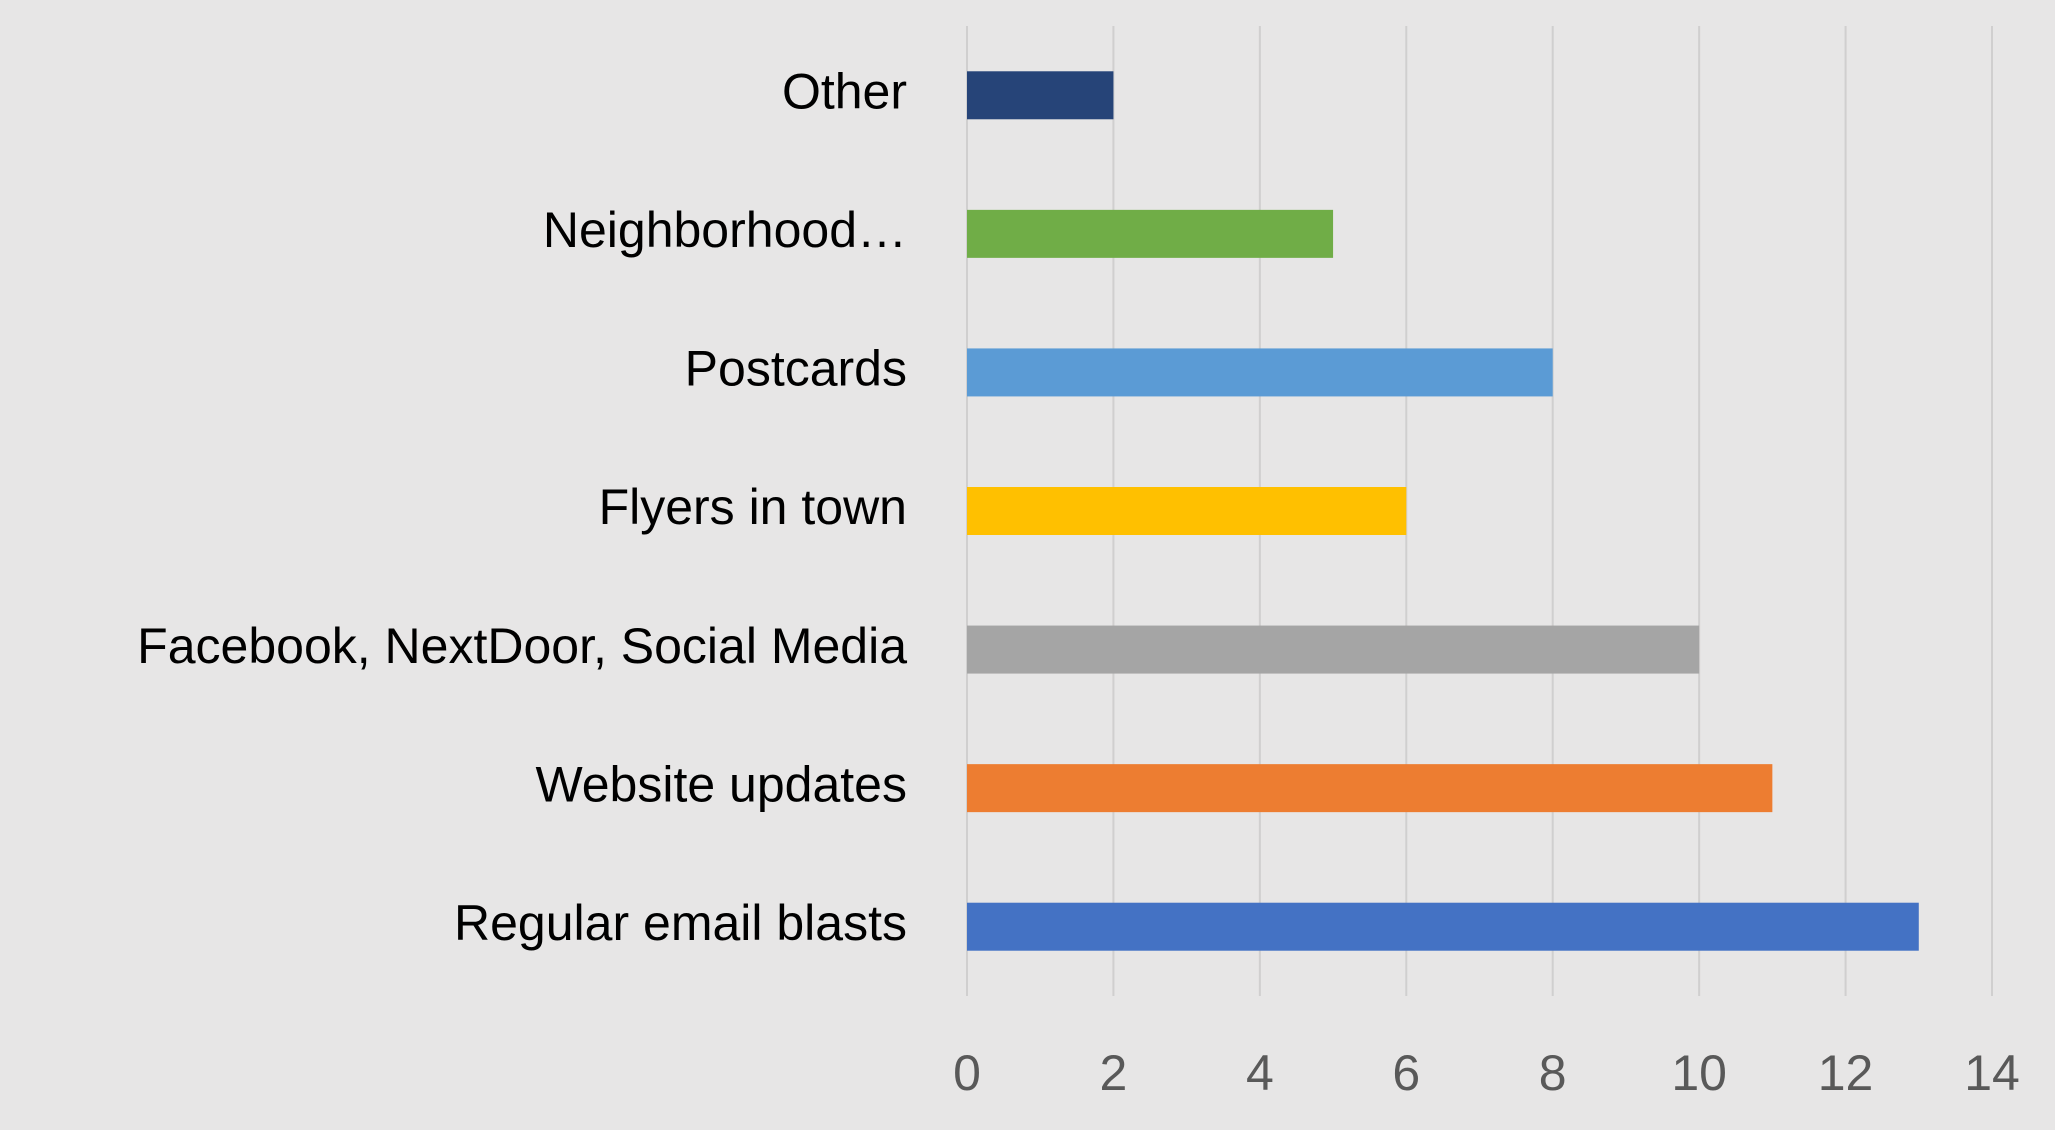 The height and width of the screenshot is (1130, 2055). Describe the element at coordinates (1553, 1073) in the screenshot. I see `x-tick-label: 8` at that location.